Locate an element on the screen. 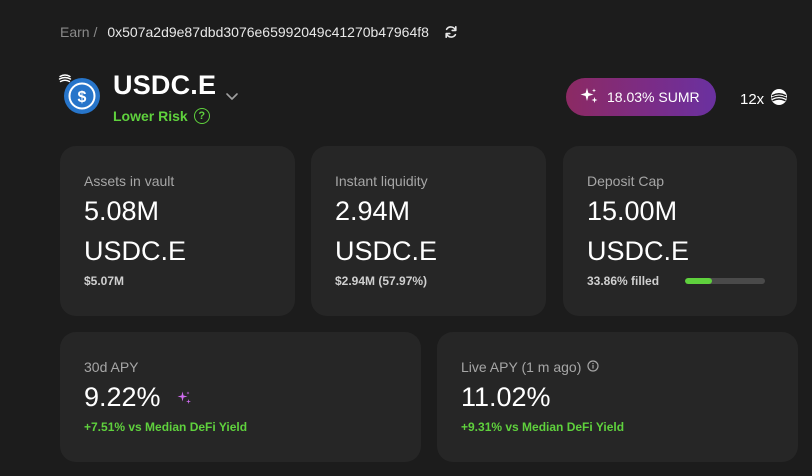 The image size is (812, 476). usdc-logo-icon: $ is located at coordinates (81, 93).